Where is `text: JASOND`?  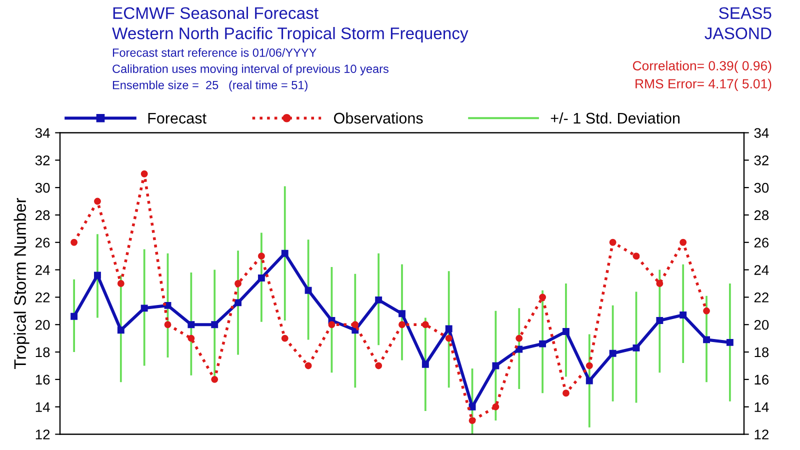 text: JASOND is located at coordinates (738, 33).